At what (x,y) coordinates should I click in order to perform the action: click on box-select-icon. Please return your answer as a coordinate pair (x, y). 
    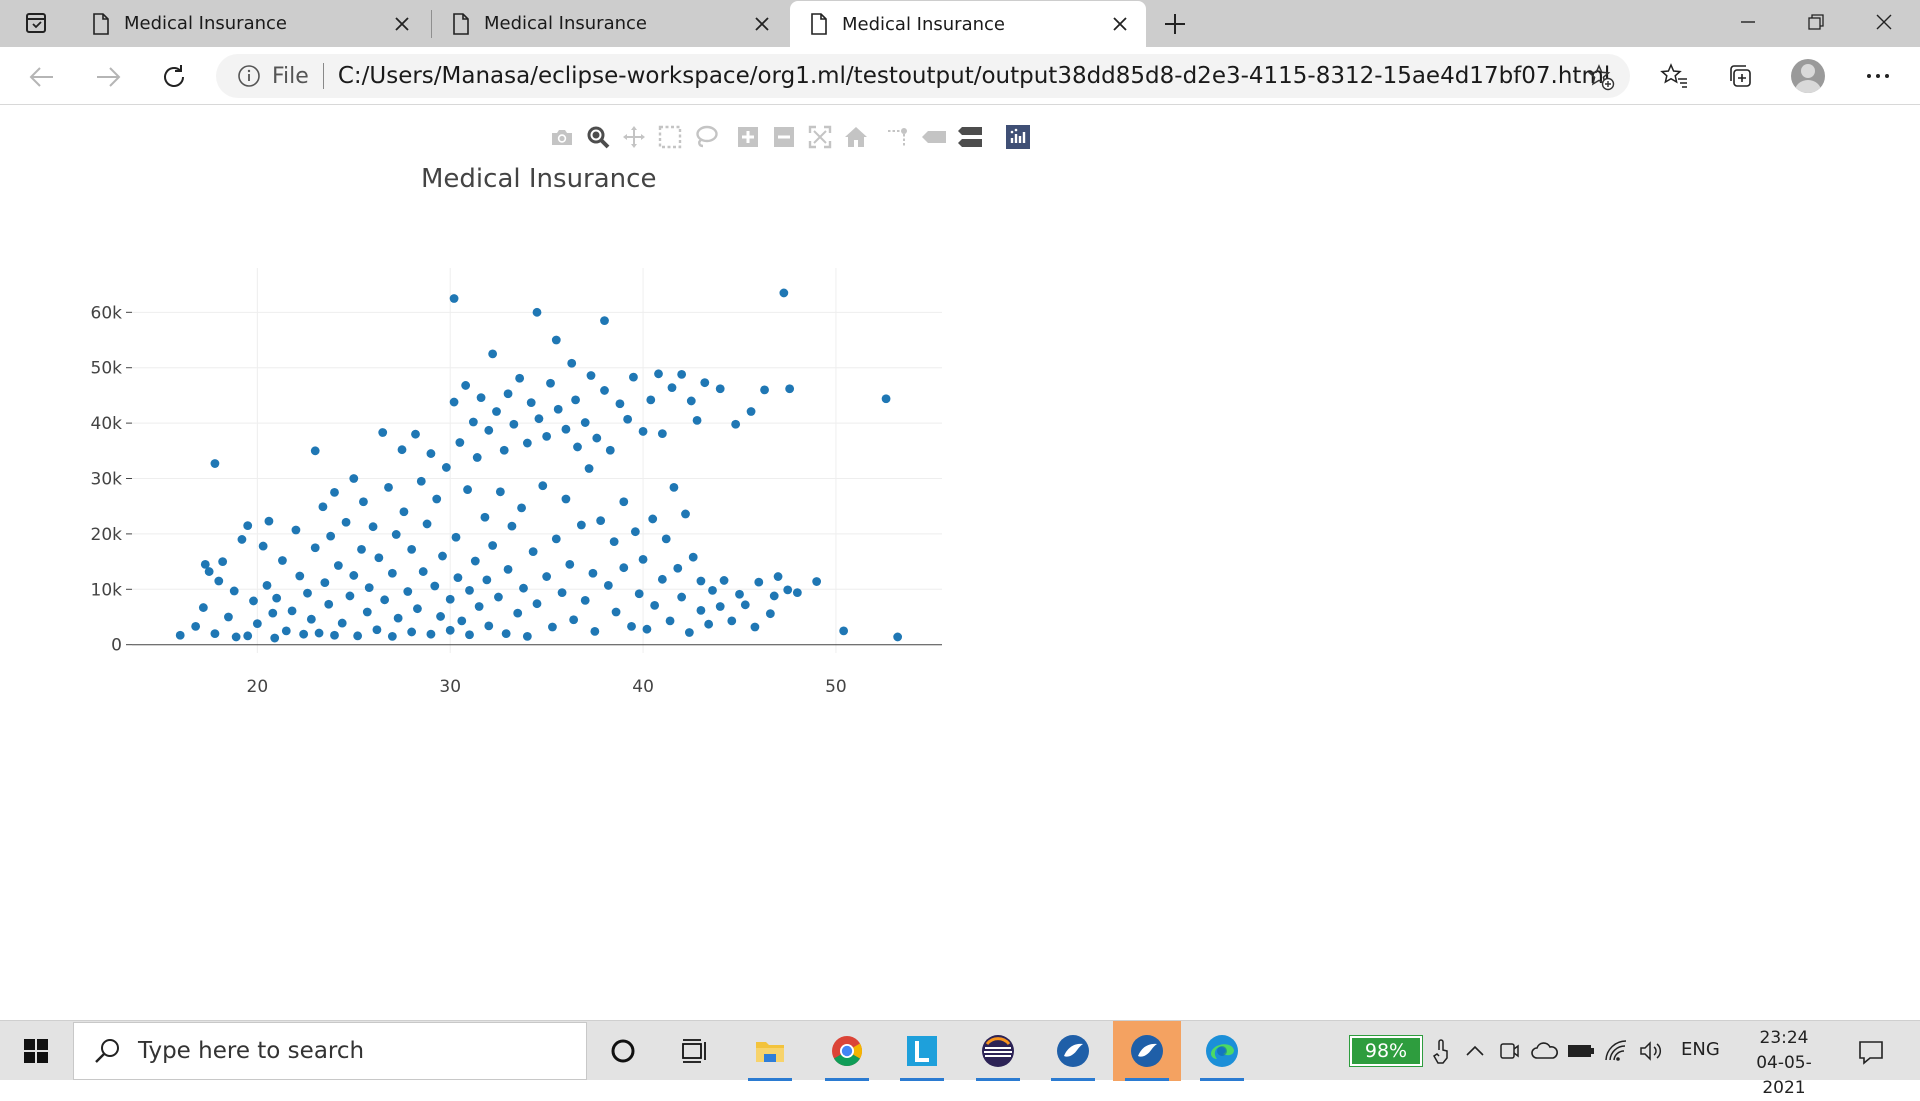
    Looking at the image, I should click on (670, 137).